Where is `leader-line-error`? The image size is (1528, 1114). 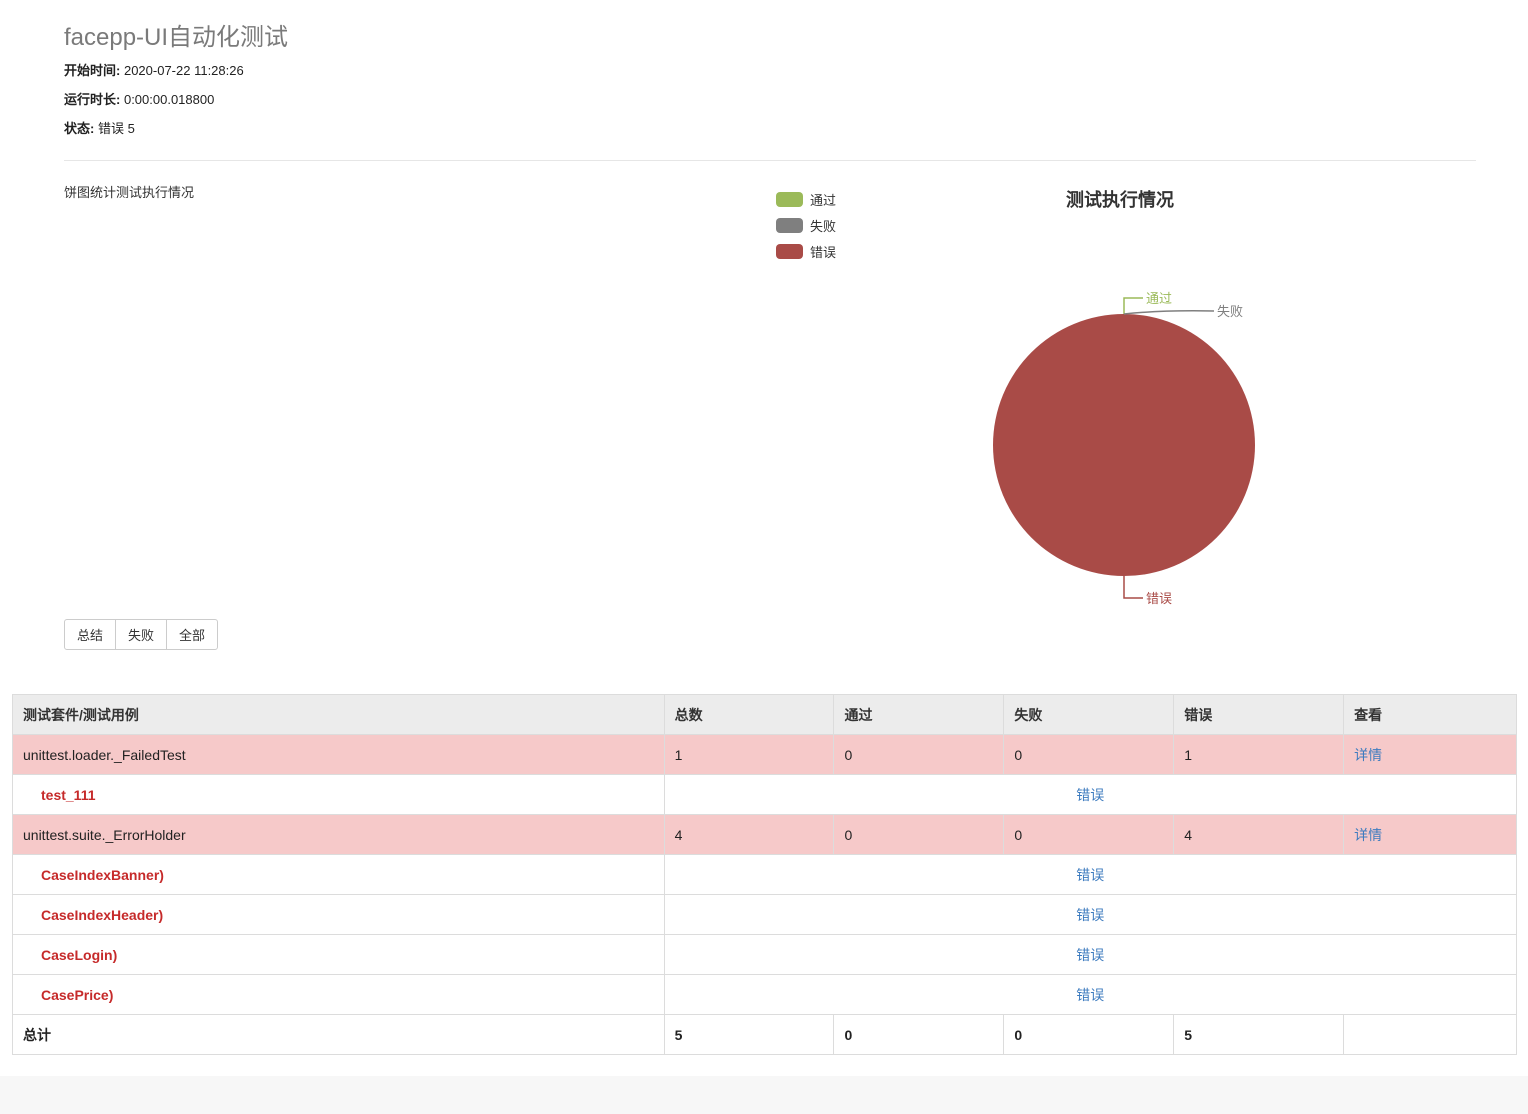
leader-line-error is located at coordinates (1133, 587).